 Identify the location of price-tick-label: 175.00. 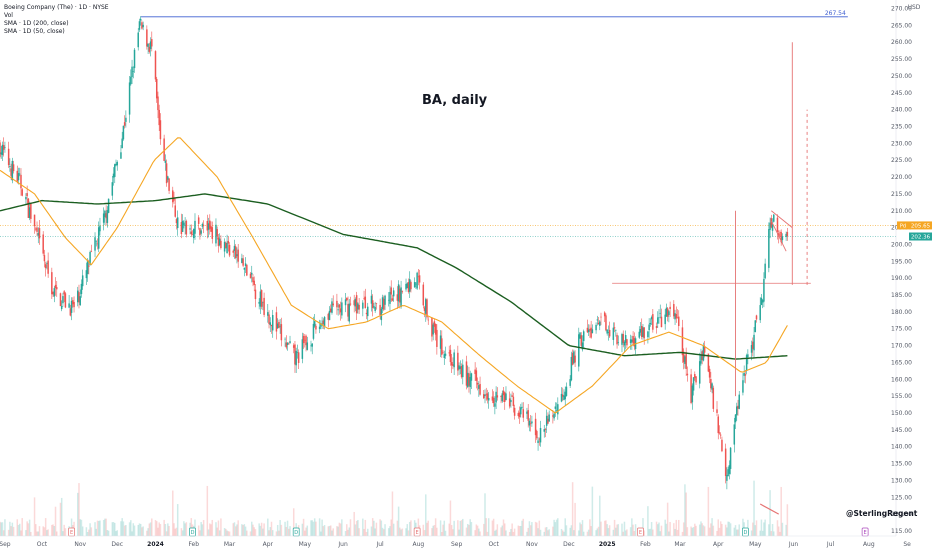
(901, 329).